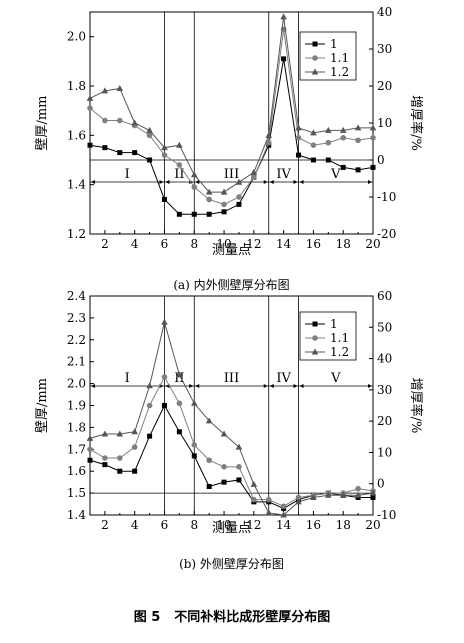 This screenshot has width=464, height=643. I want to click on legend-label: 1.2, so click(339, 72).